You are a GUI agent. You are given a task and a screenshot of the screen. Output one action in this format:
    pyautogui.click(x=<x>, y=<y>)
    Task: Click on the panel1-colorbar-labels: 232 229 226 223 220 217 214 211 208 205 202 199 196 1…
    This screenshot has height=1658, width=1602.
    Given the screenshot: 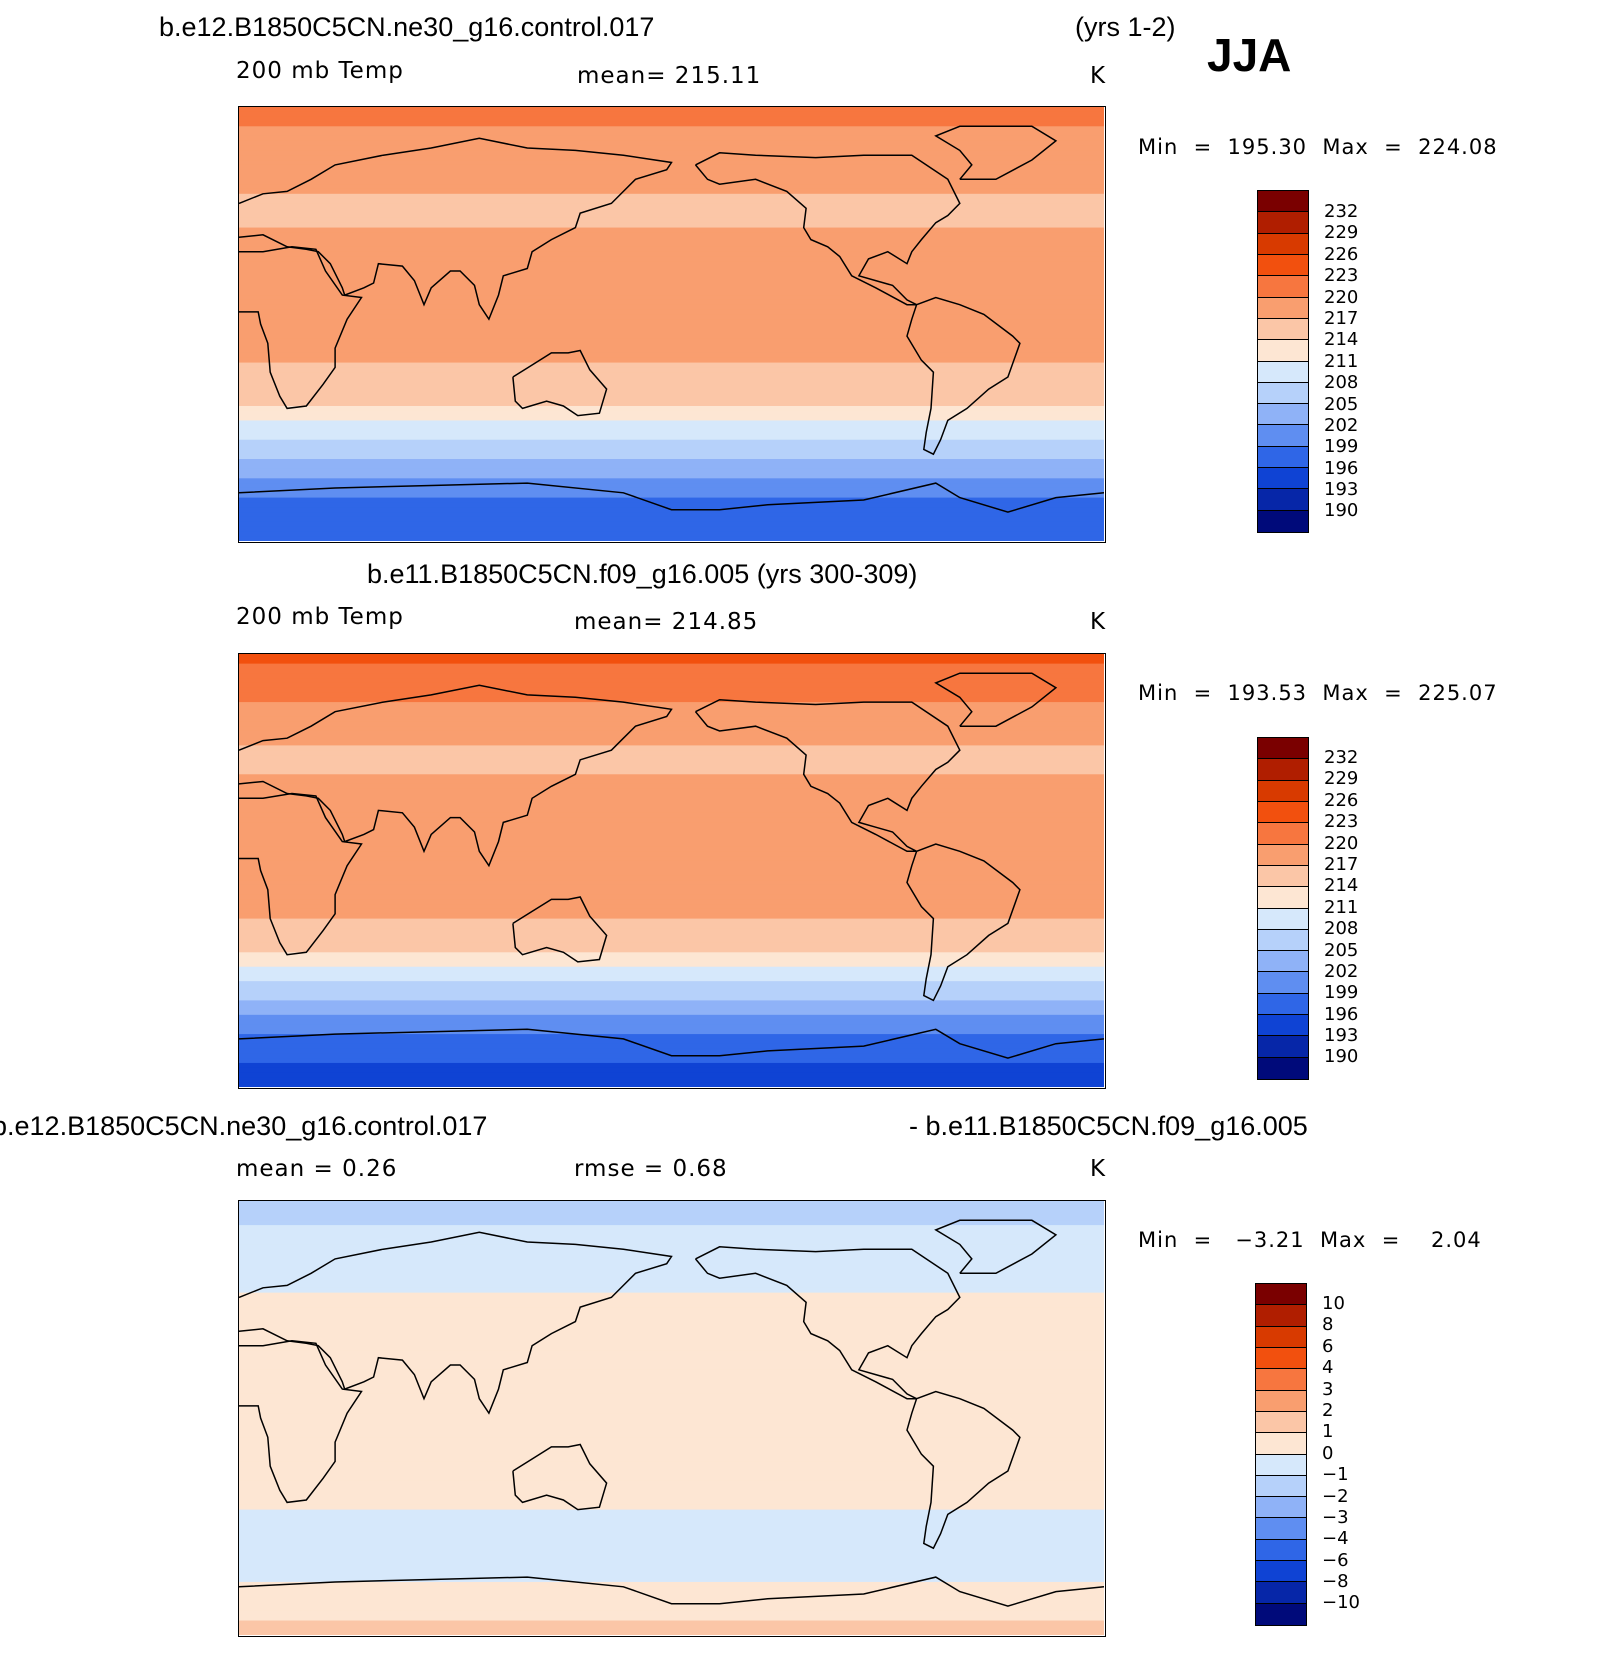 What is the action you would take?
    pyautogui.click(x=1341, y=361)
    